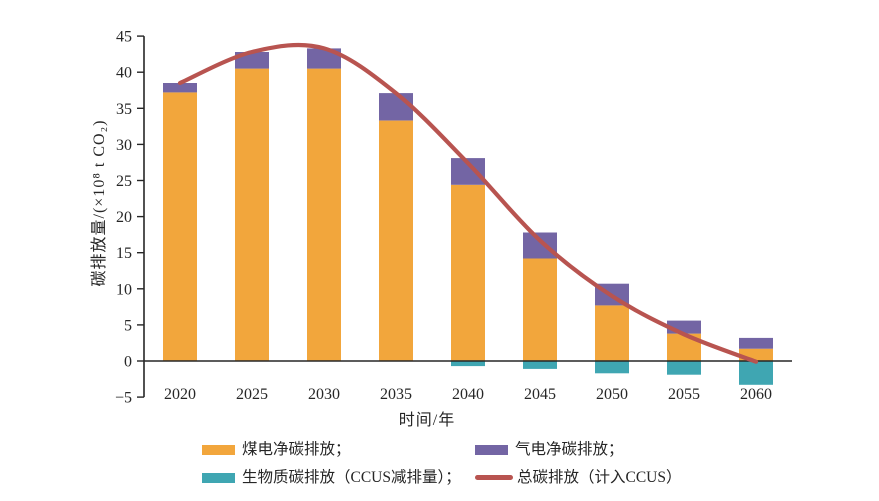 Image resolution: width=879 pixels, height=501 pixels. I want to click on bar-segment-biomass-2060, so click(756, 373).